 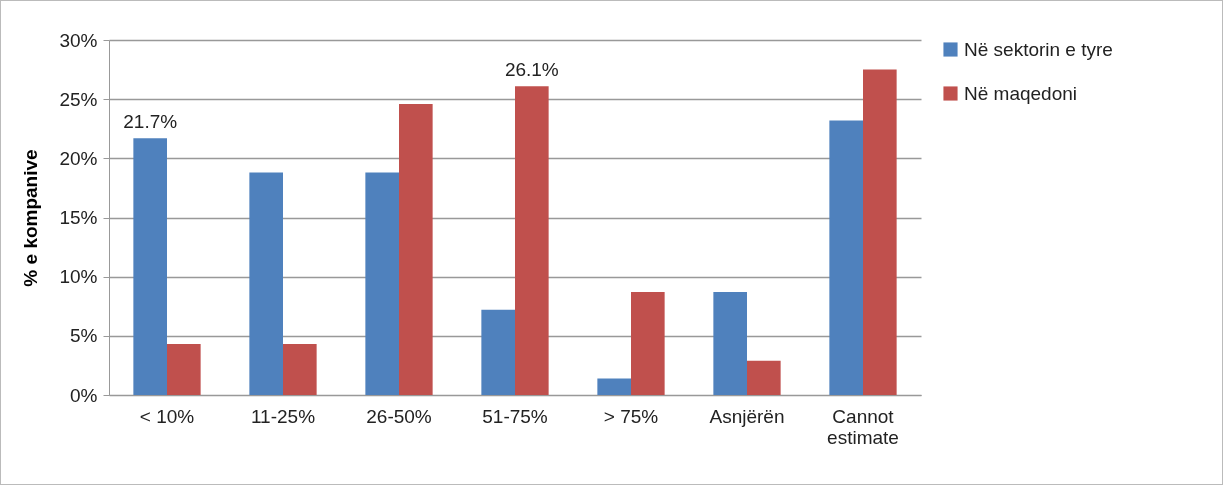 What do you see at coordinates (78, 40) in the screenshot?
I see `y-tick-label: 30%` at bounding box center [78, 40].